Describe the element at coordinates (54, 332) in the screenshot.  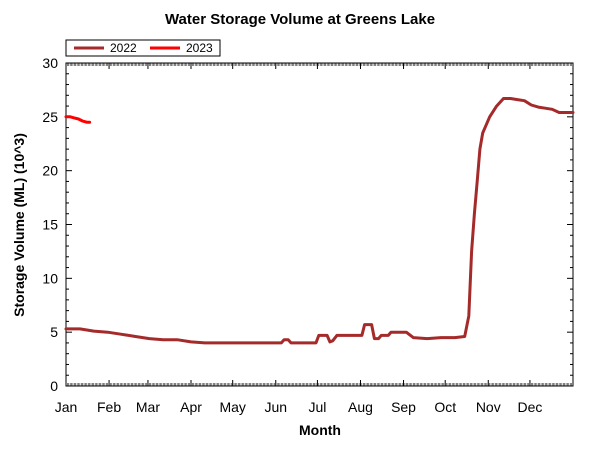
I see `y-tick-label: 5` at that location.